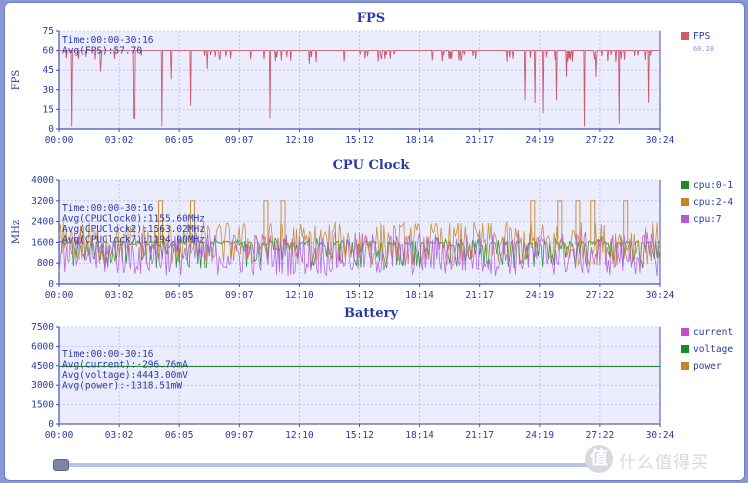  Describe the element at coordinates (49, 90) in the screenshot. I see `fps-ytick-label: 30` at that location.